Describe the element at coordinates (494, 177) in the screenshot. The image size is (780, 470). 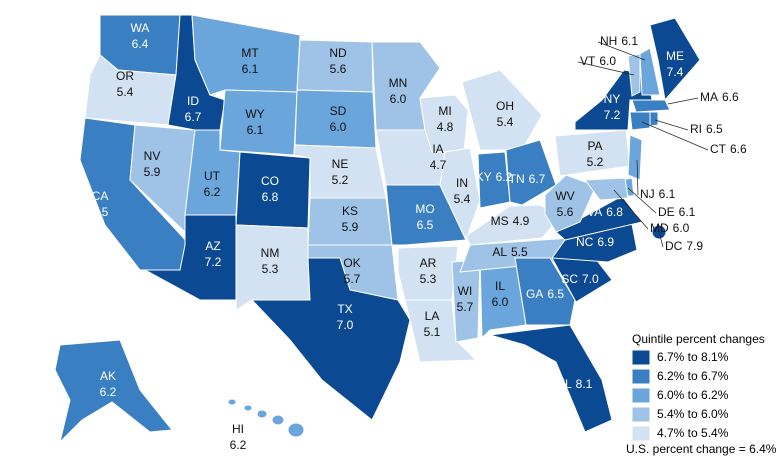
I see `state-label: KY 6.2` at that location.